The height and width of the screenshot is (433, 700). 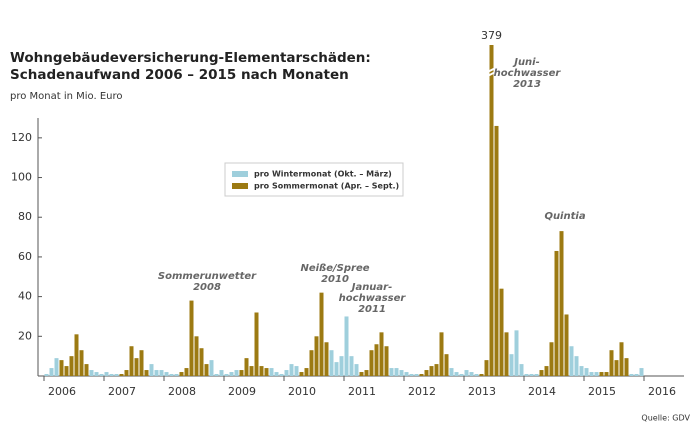 What do you see at coordinates (526, 62) in the screenshot?
I see `annotation: Juni-` at bounding box center [526, 62].